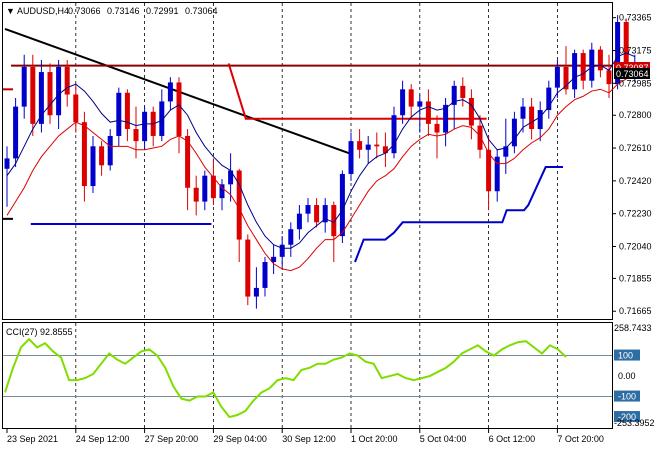 The width and height of the screenshot is (660, 450). What do you see at coordinates (635, 246) in the screenshot?
I see `price-tick-label: 0.72040` at bounding box center [635, 246].